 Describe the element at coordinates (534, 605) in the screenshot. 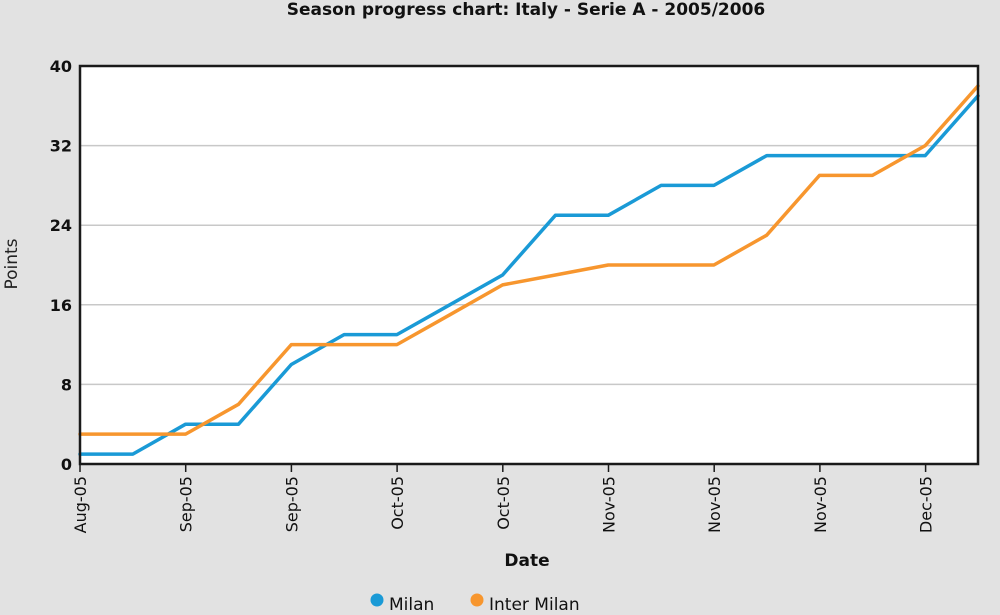

I see `legend-label: Inter Milan` at that location.